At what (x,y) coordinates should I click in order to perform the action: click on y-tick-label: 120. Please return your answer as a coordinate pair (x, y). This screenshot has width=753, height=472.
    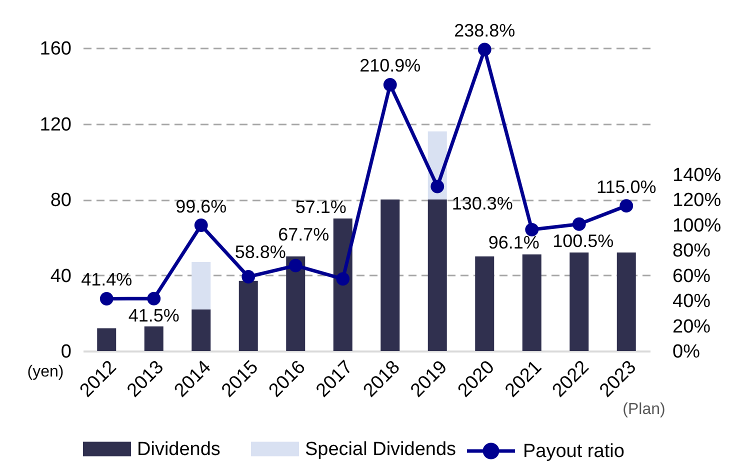
    Looking at the image, I should click on (56, 125).